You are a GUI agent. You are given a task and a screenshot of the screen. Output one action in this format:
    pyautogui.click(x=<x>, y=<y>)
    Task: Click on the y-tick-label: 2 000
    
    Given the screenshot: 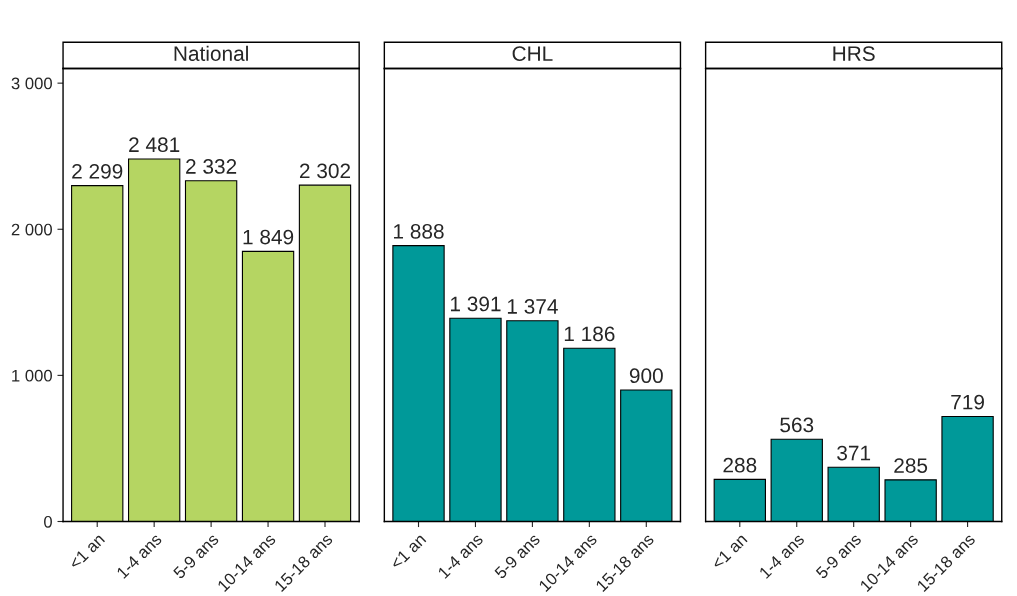 What is the action you would take?
    pyautogui.click(x=31, y=229)
    